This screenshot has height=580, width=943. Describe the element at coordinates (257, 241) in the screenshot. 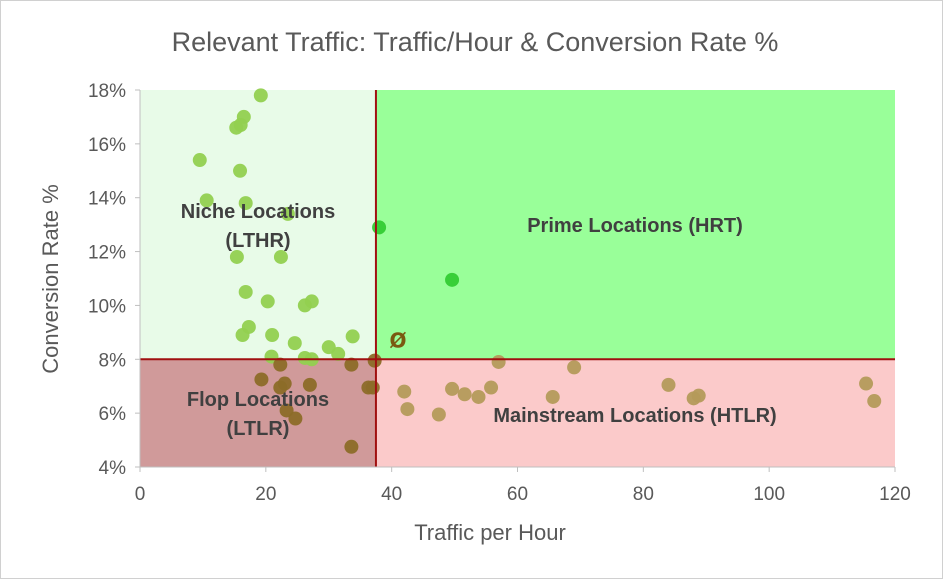

I see `quadrant-label-niche-1: (LTHR)` at that location.